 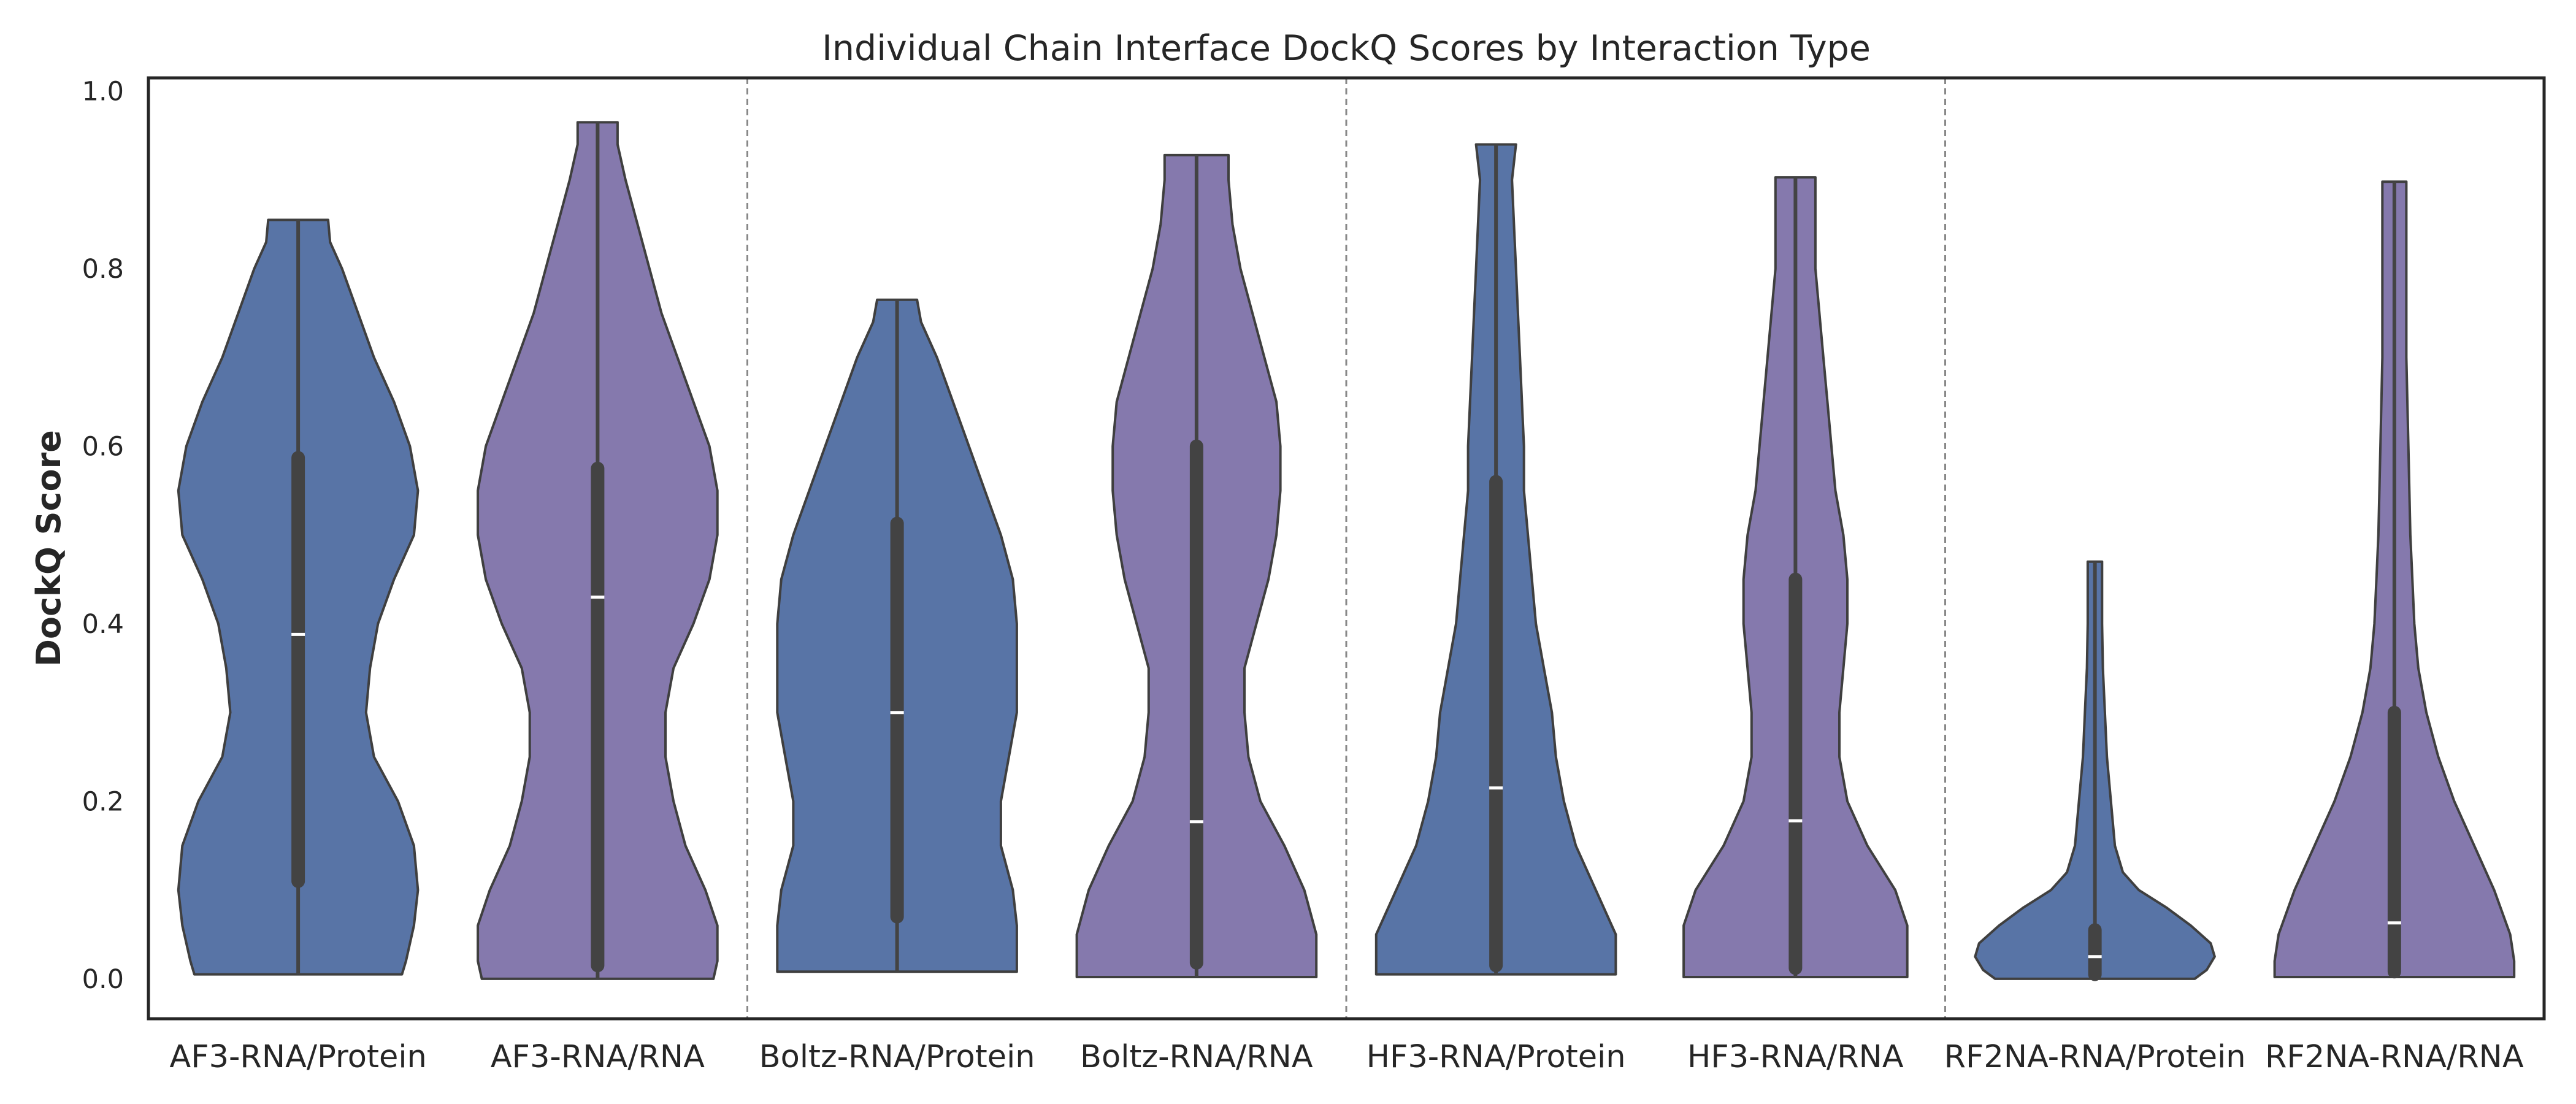 I want to click on y-axis-label: DockQ Score, so click(x=48, y=548).